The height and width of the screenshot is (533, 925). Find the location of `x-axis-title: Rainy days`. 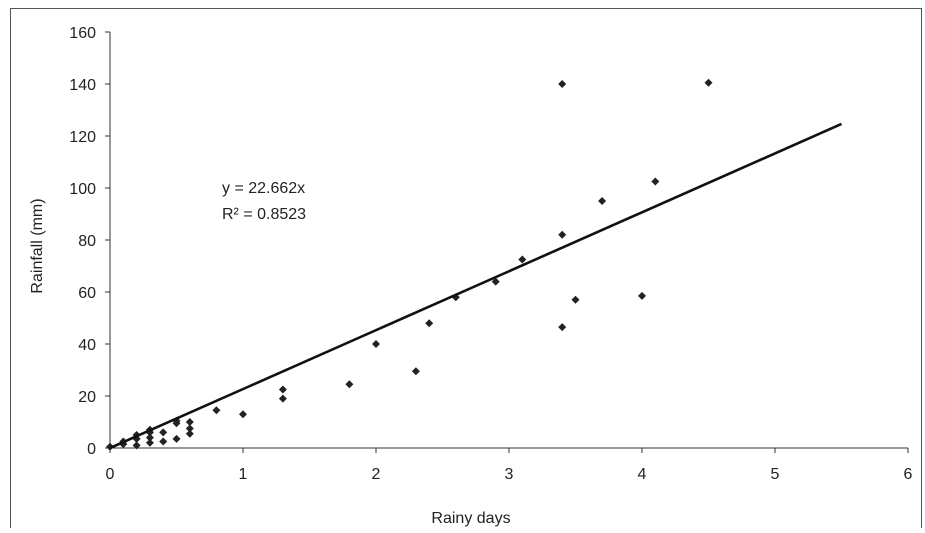

x-axis-title: Rainy days is located at coordinates (470, 518).